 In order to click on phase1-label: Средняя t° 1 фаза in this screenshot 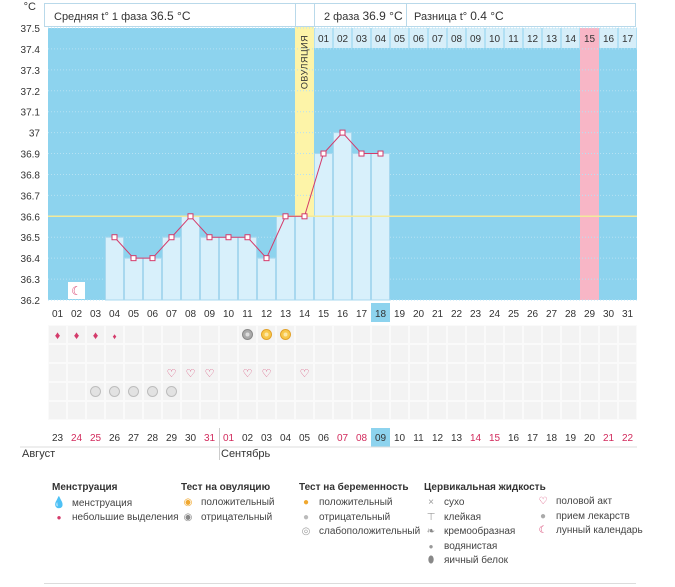, I will do `click(101, 17)`.